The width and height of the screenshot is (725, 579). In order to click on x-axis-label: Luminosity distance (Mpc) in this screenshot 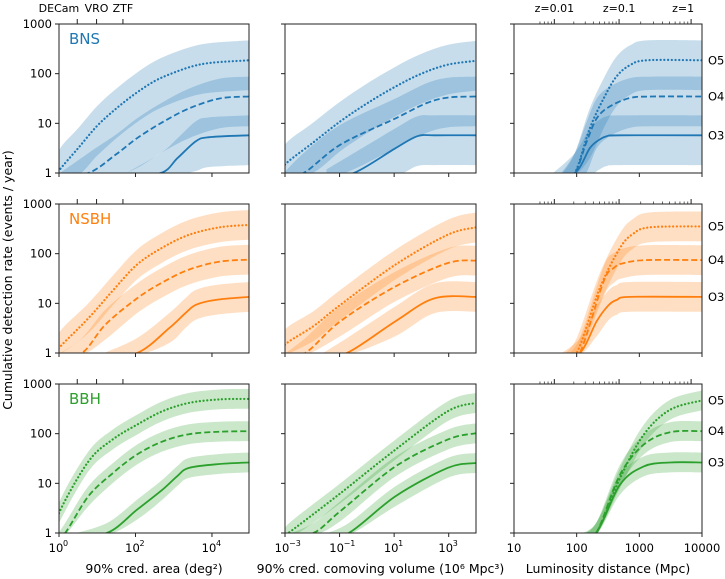, I will do `click(608, 568)`.